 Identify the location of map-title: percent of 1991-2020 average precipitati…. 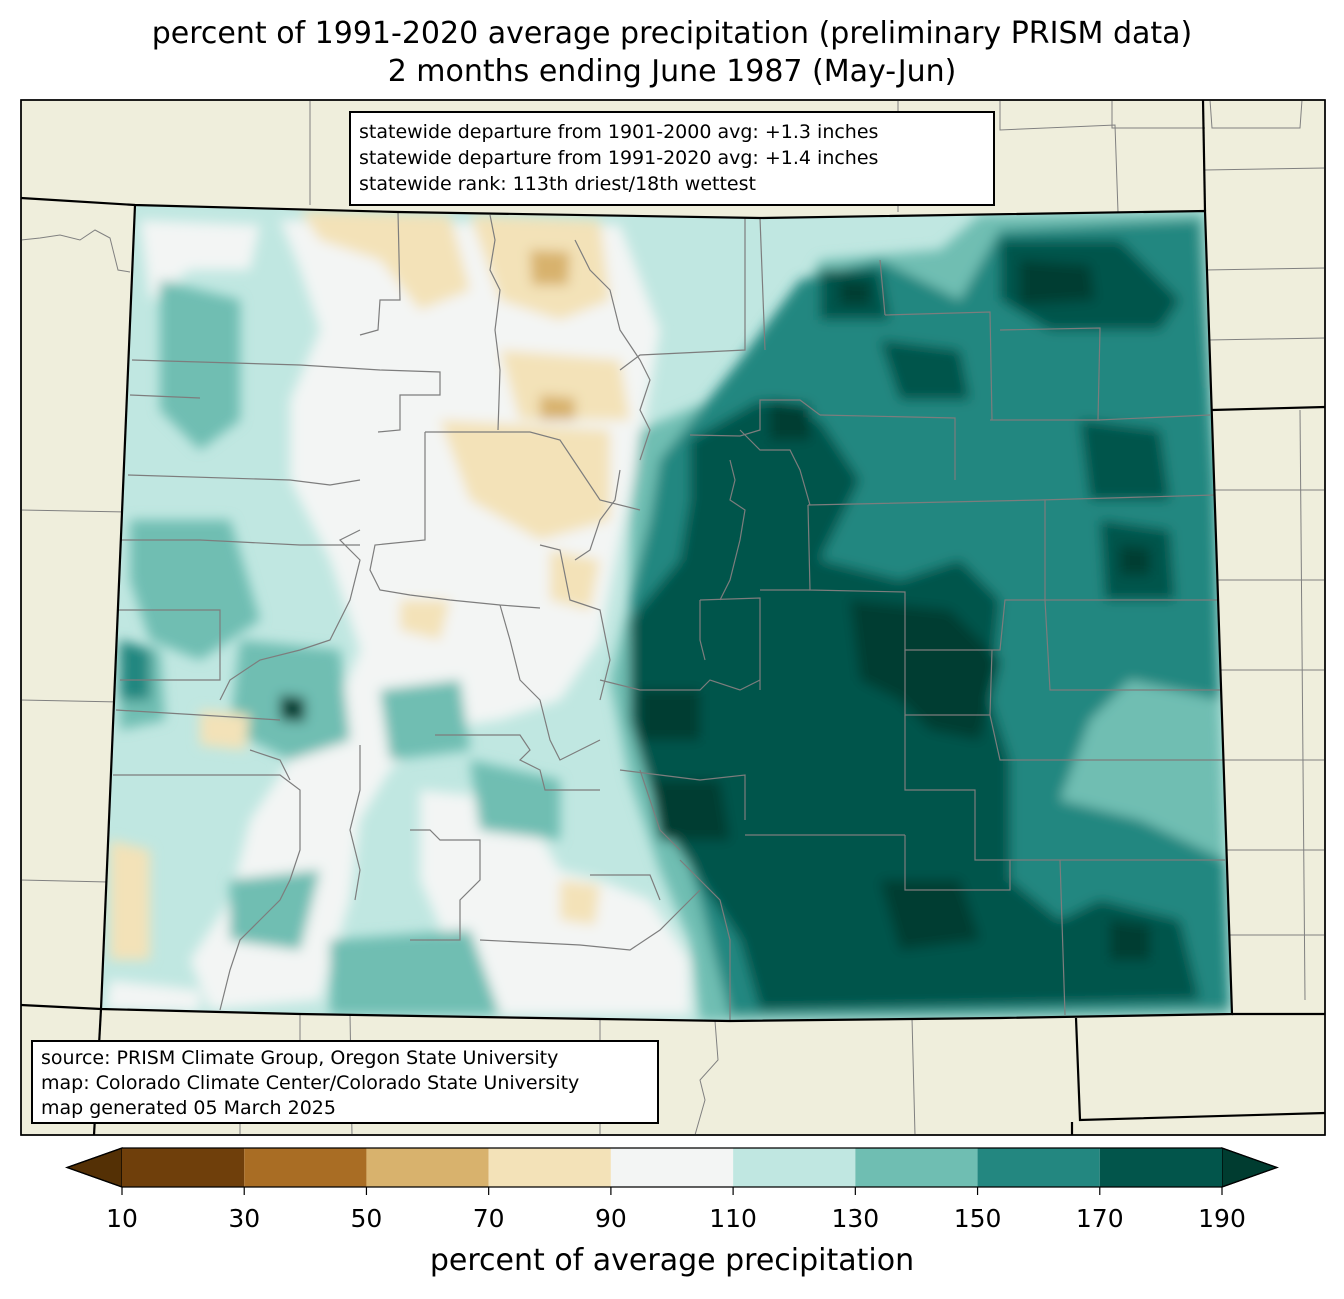
(672, 33).